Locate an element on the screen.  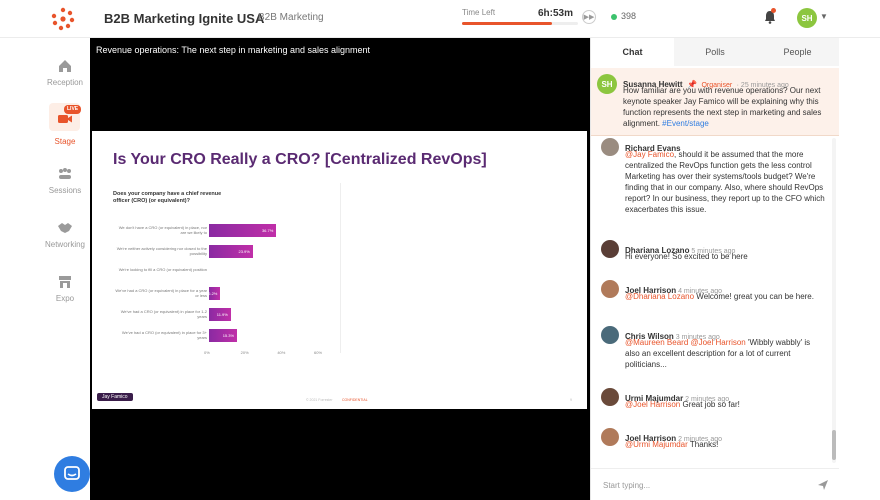
message-author: Dhariana Lozano is located at coordinates (657, 250).